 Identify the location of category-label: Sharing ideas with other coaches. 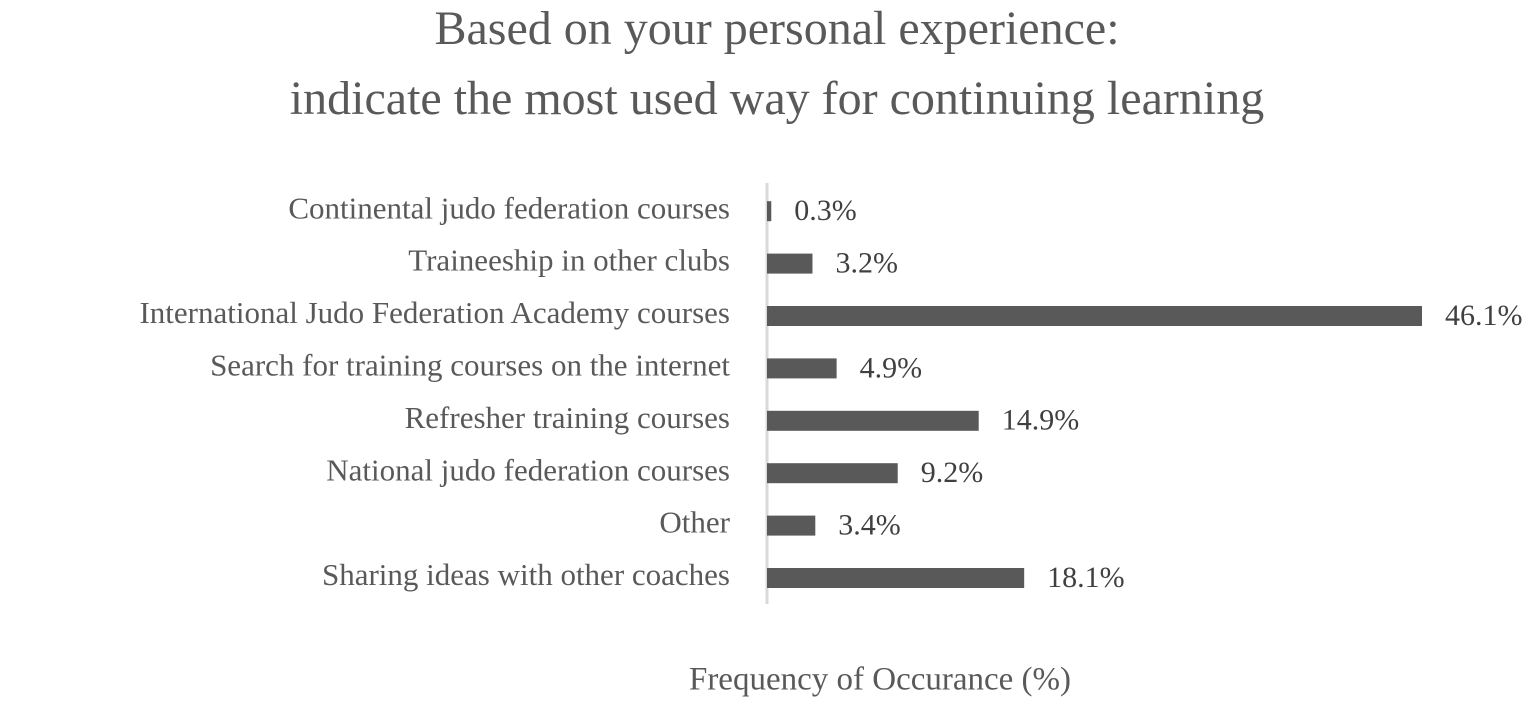
(526, 574).